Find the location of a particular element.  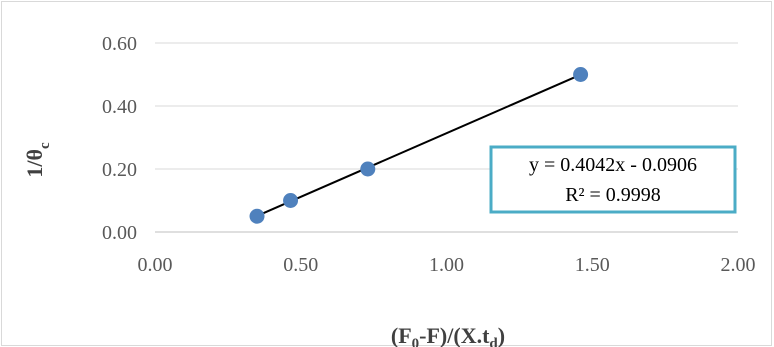

equation-box: y = 0.4042x - 0.0906 R² = 0.9998 is located at coordinates (613, 179).